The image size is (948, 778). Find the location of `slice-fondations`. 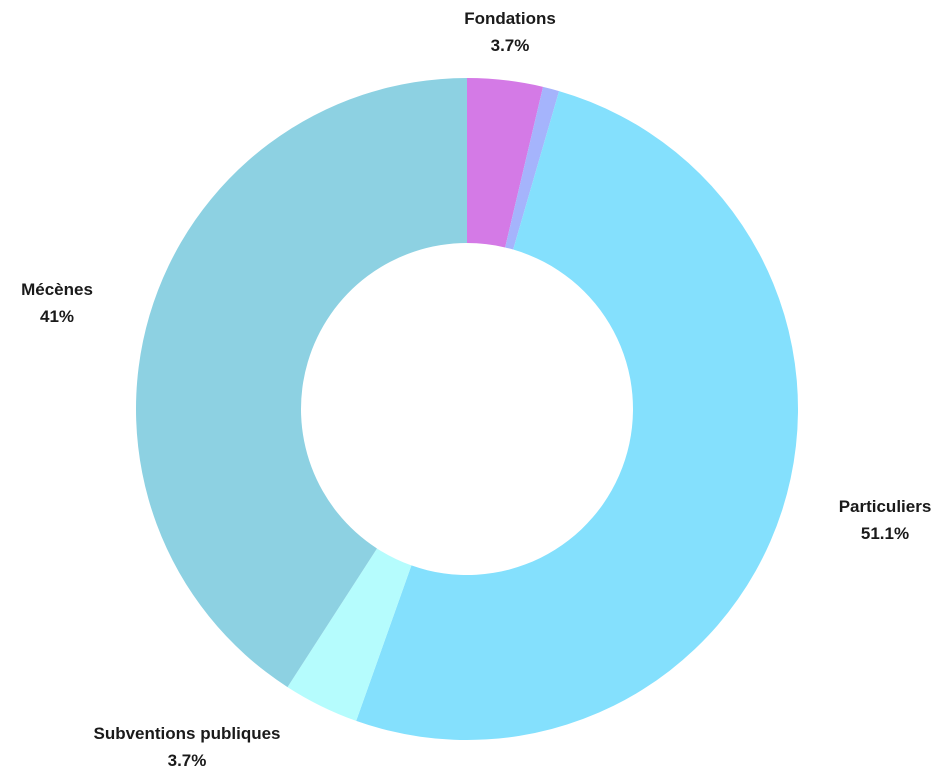

slice-fondations is located at coordinates (505, 163).